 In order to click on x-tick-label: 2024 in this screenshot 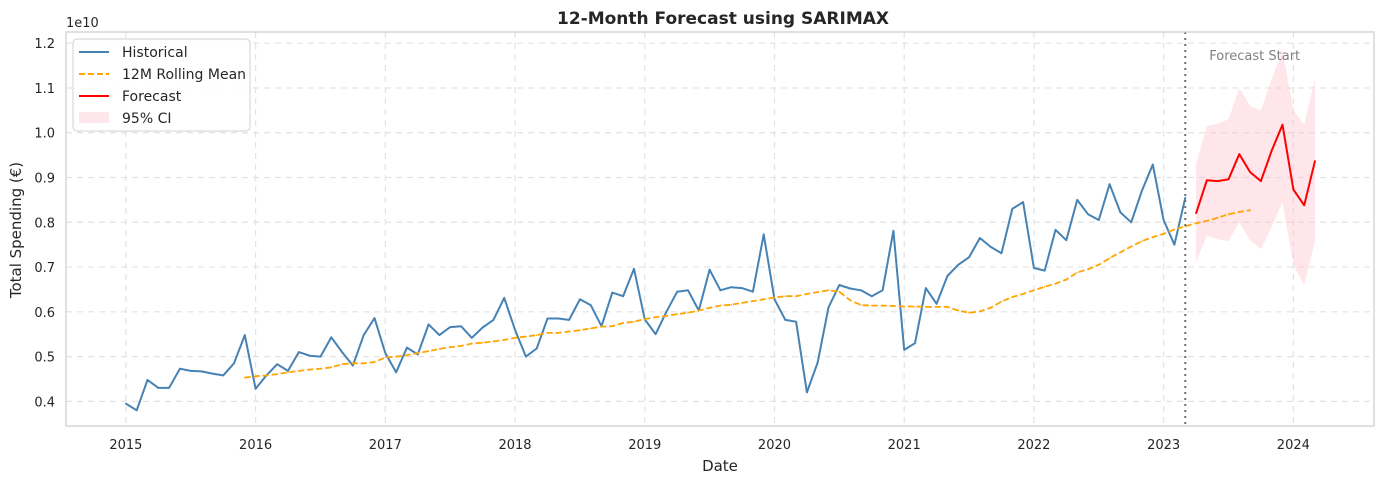, I will do `click(1293, 445)`.